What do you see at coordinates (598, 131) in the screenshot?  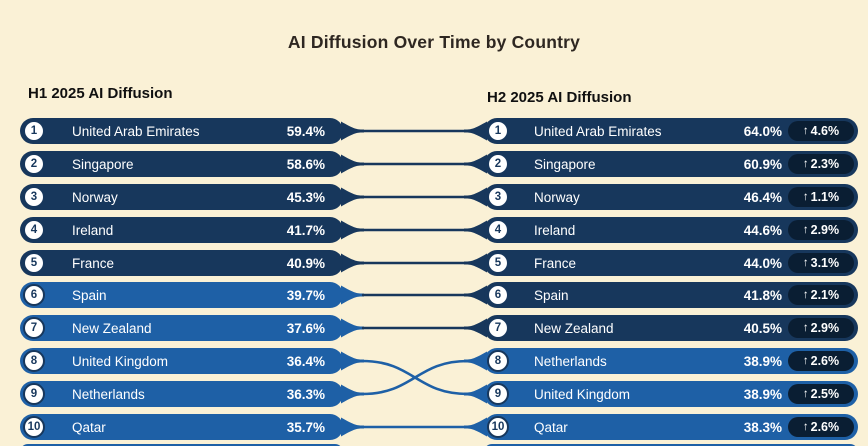 I see `country-label: United Arab Emirates` at bounding box center [598, 131].